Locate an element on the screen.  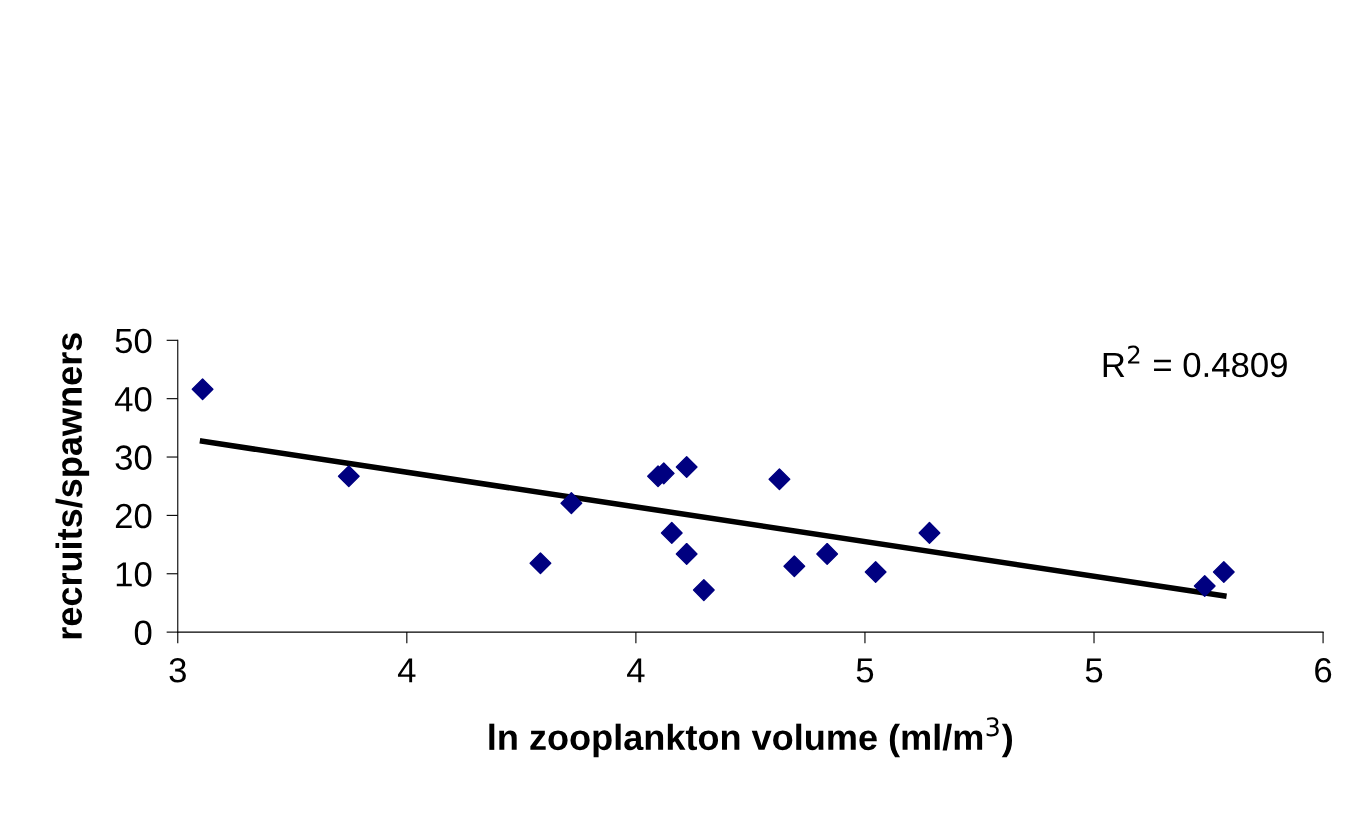
y-tick-label: 50 is located at coordinates (133, 341).